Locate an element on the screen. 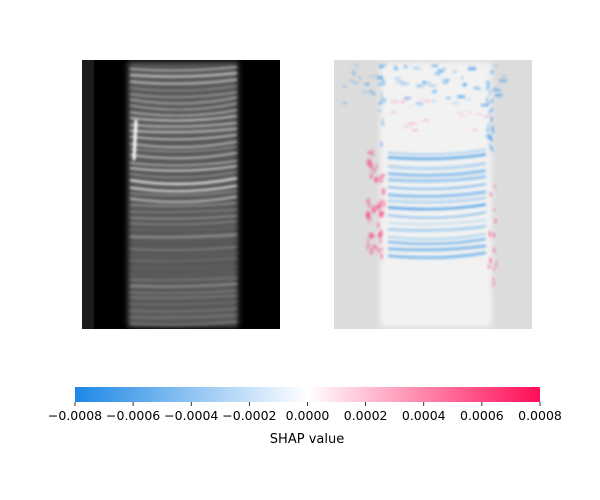  colorbar-tick-label: 0.0008 is located at coordinates (540, 415).